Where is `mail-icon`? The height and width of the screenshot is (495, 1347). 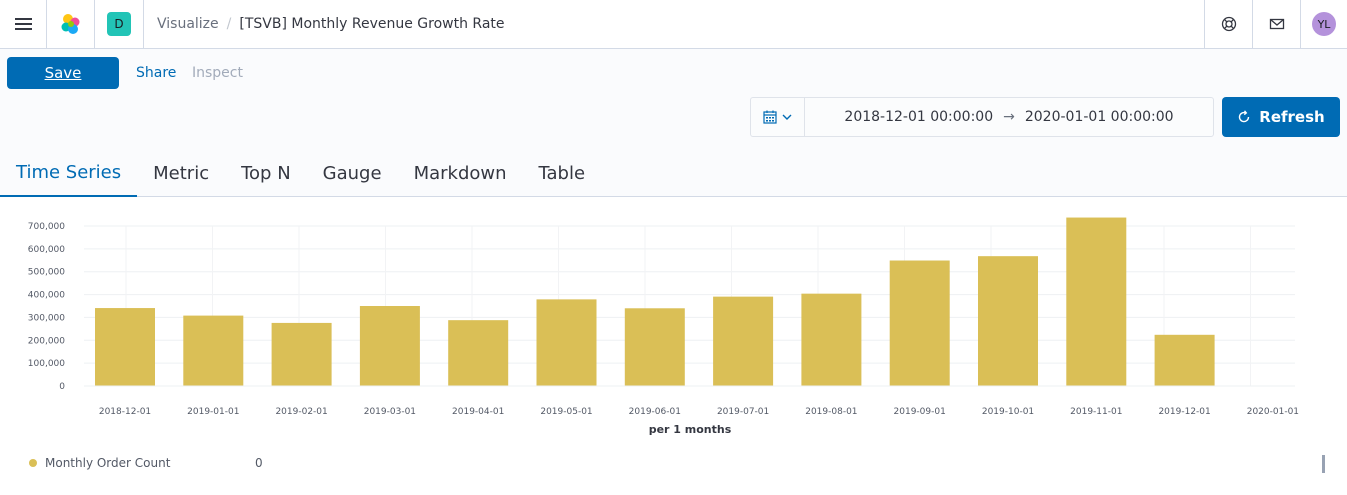
mail-icon is located at coordinates (1276, 24).